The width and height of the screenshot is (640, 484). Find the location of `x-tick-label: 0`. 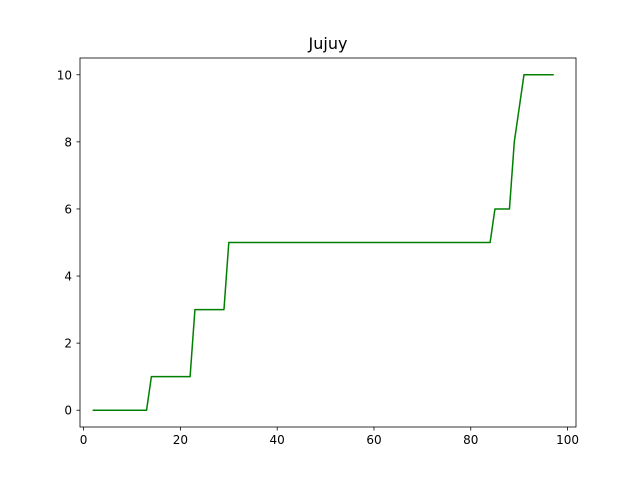

x-tick-label: 0 is located at coordinates (84, 440).